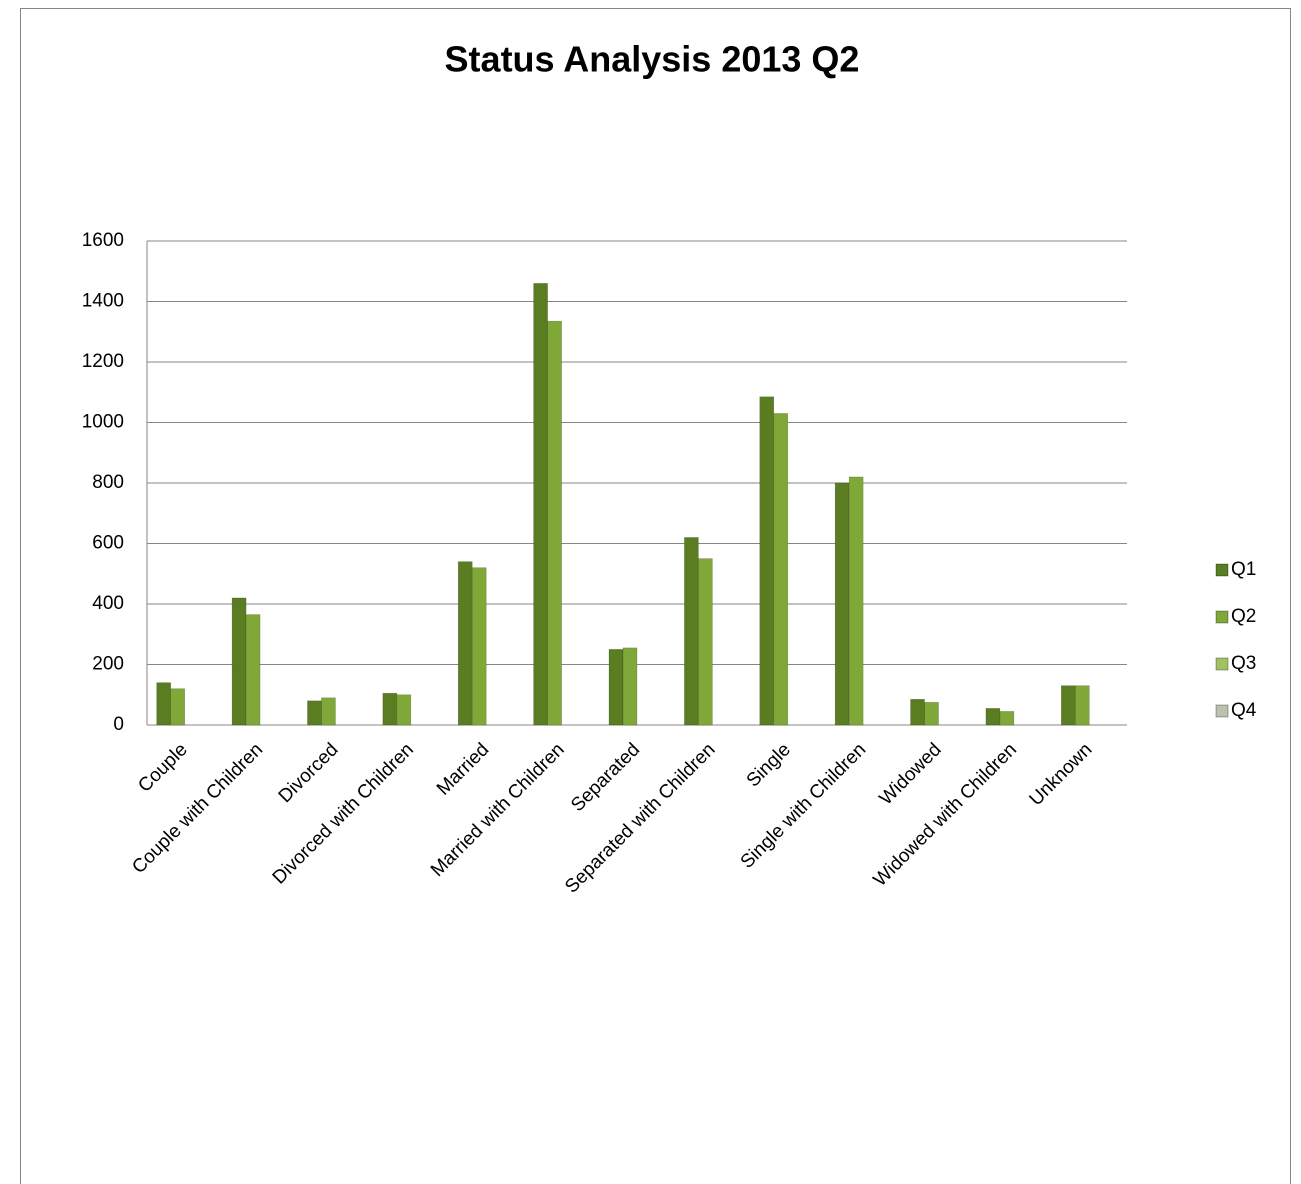 This screenshot has width=1301, height=1184. What do you see at coordinates (1243, 663) in the screenshot?
I see `legend-label: Q3` at bounding box center [1243, 663].